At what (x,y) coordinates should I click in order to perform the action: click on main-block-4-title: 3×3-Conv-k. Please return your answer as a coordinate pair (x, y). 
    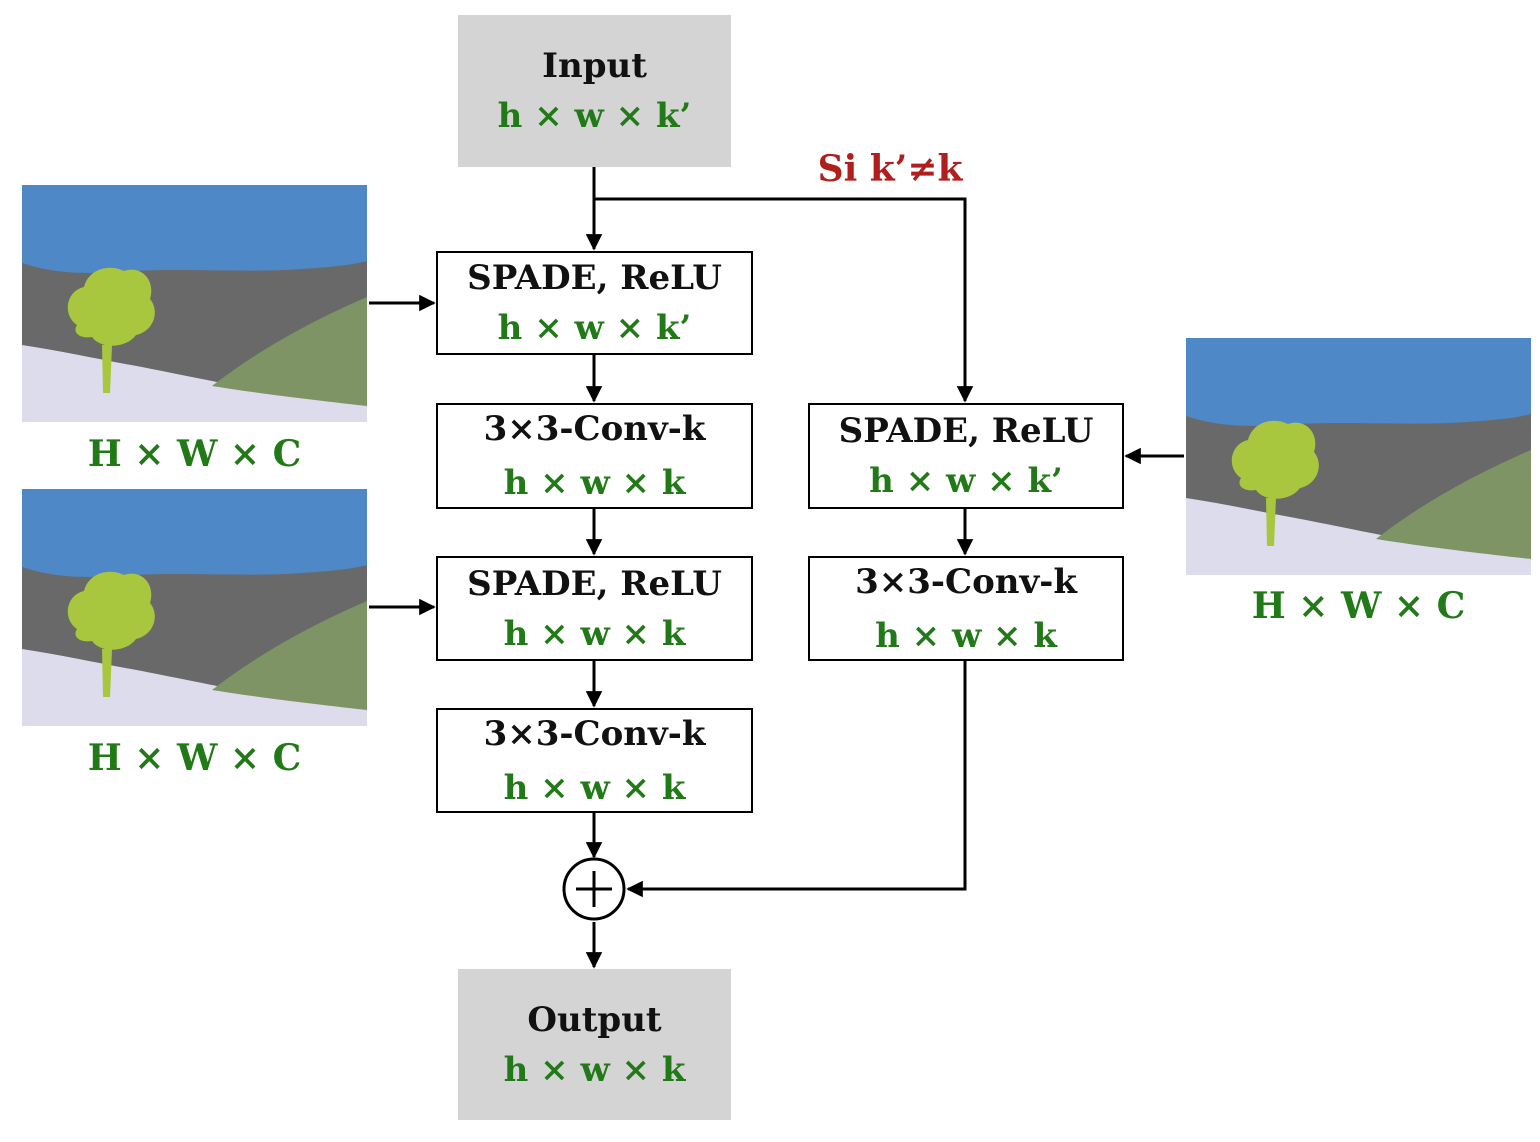
    Looking at the image, I should click on (594, 733).